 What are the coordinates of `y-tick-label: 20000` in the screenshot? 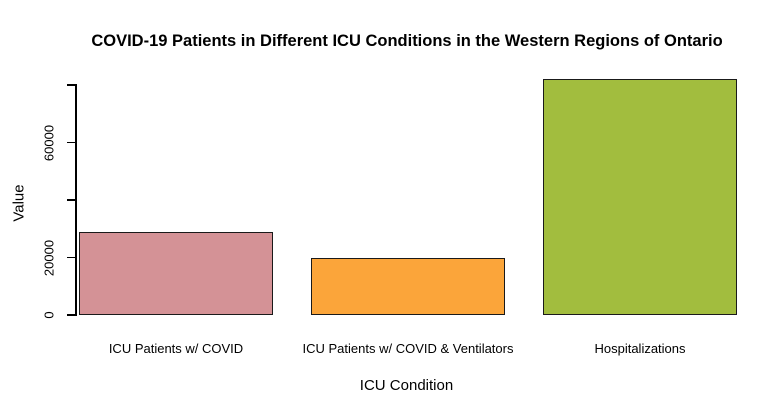 It's located at (49, 257).